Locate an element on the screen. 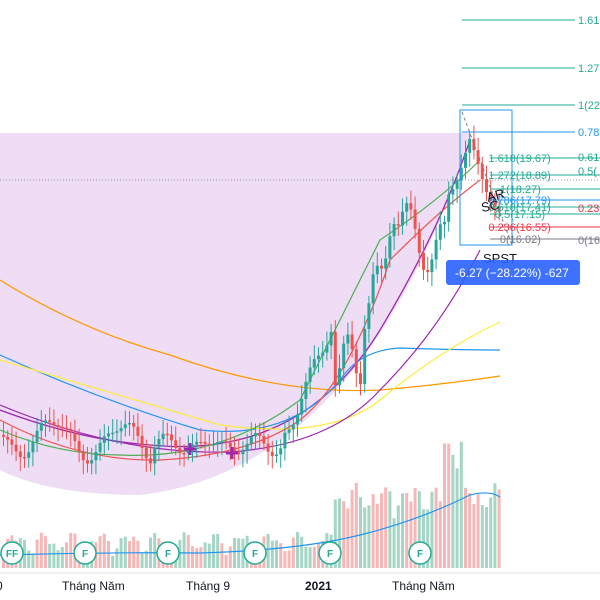  fib-right-label: 0.5( is located at coordinates (587, 172).